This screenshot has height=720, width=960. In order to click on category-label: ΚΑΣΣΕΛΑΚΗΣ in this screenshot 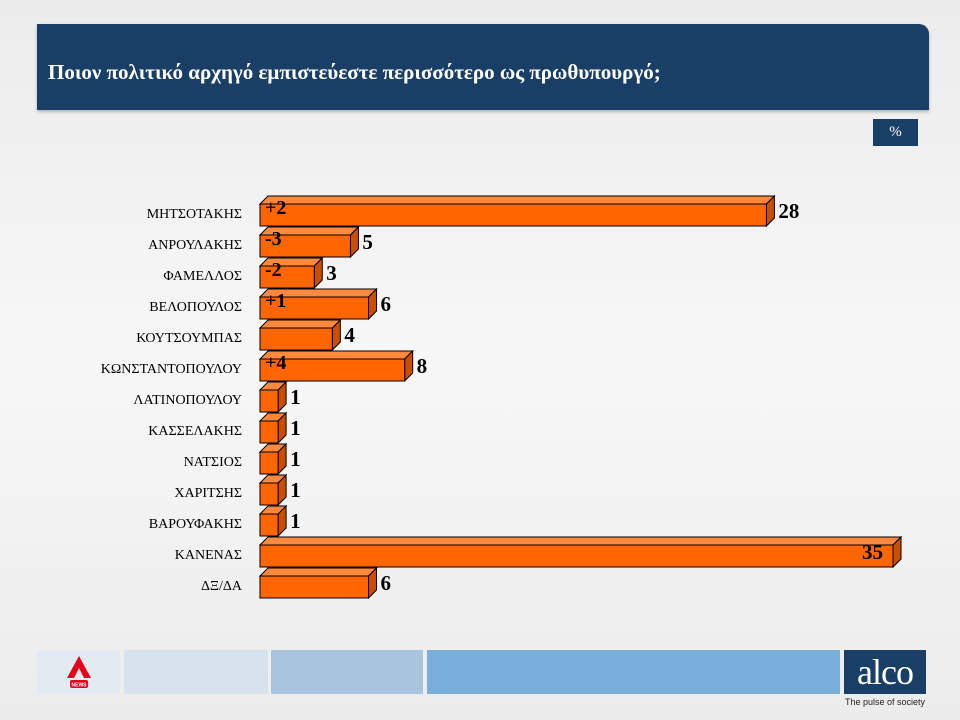, I will do `click(195, 431)`.